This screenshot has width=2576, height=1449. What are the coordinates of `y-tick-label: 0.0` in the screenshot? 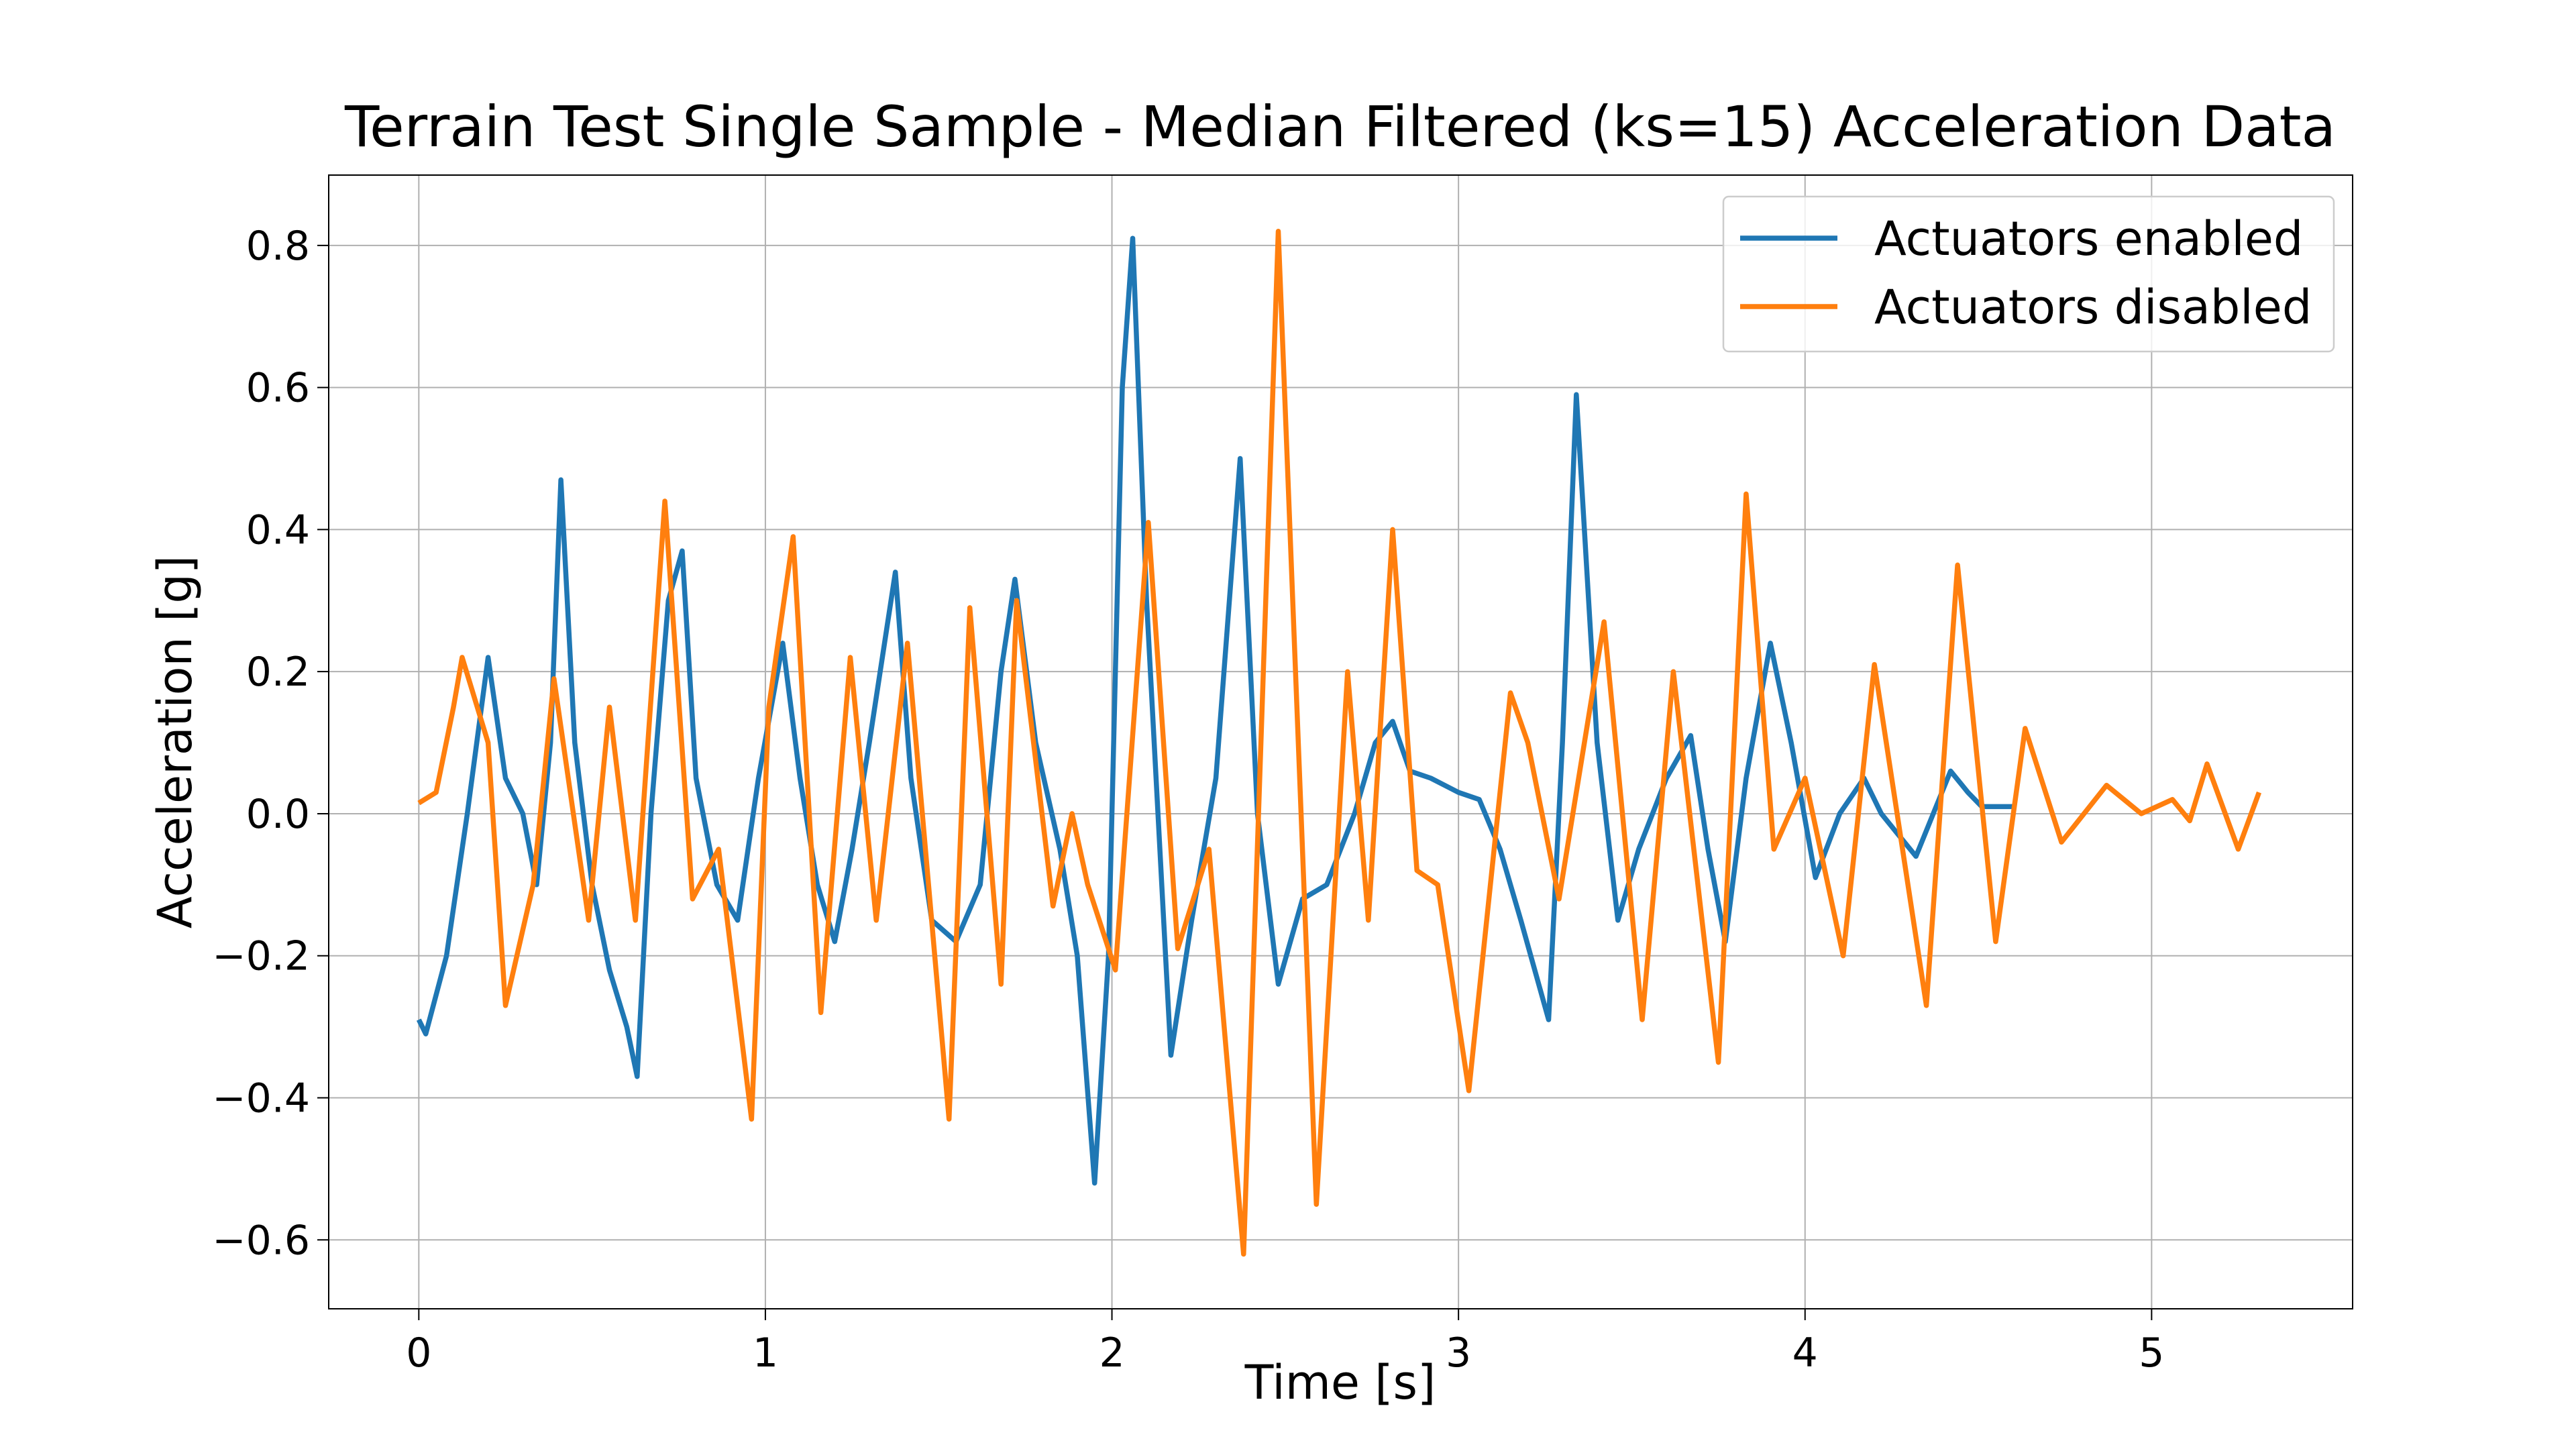 It's located at (278, 814).